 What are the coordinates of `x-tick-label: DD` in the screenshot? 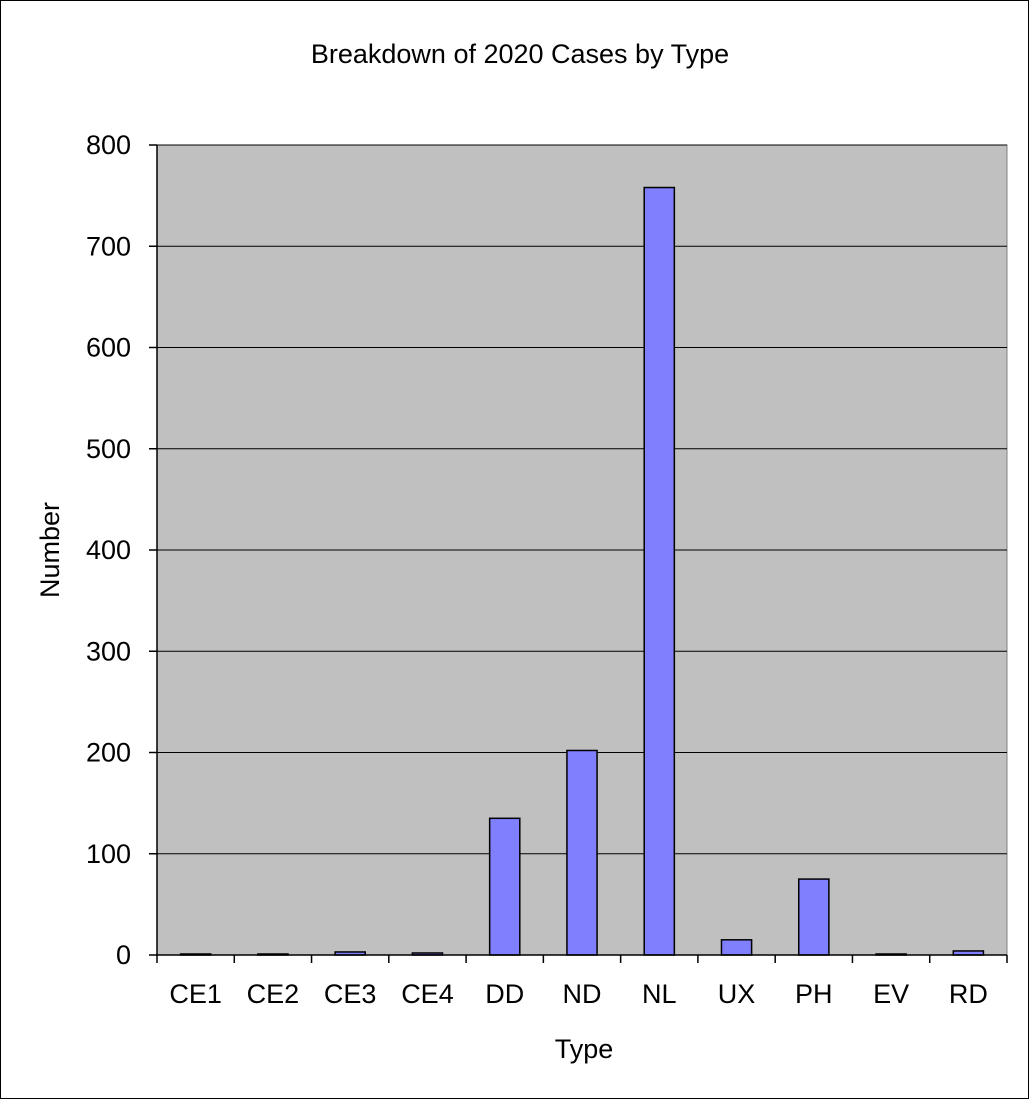 It's located at (504, 994).